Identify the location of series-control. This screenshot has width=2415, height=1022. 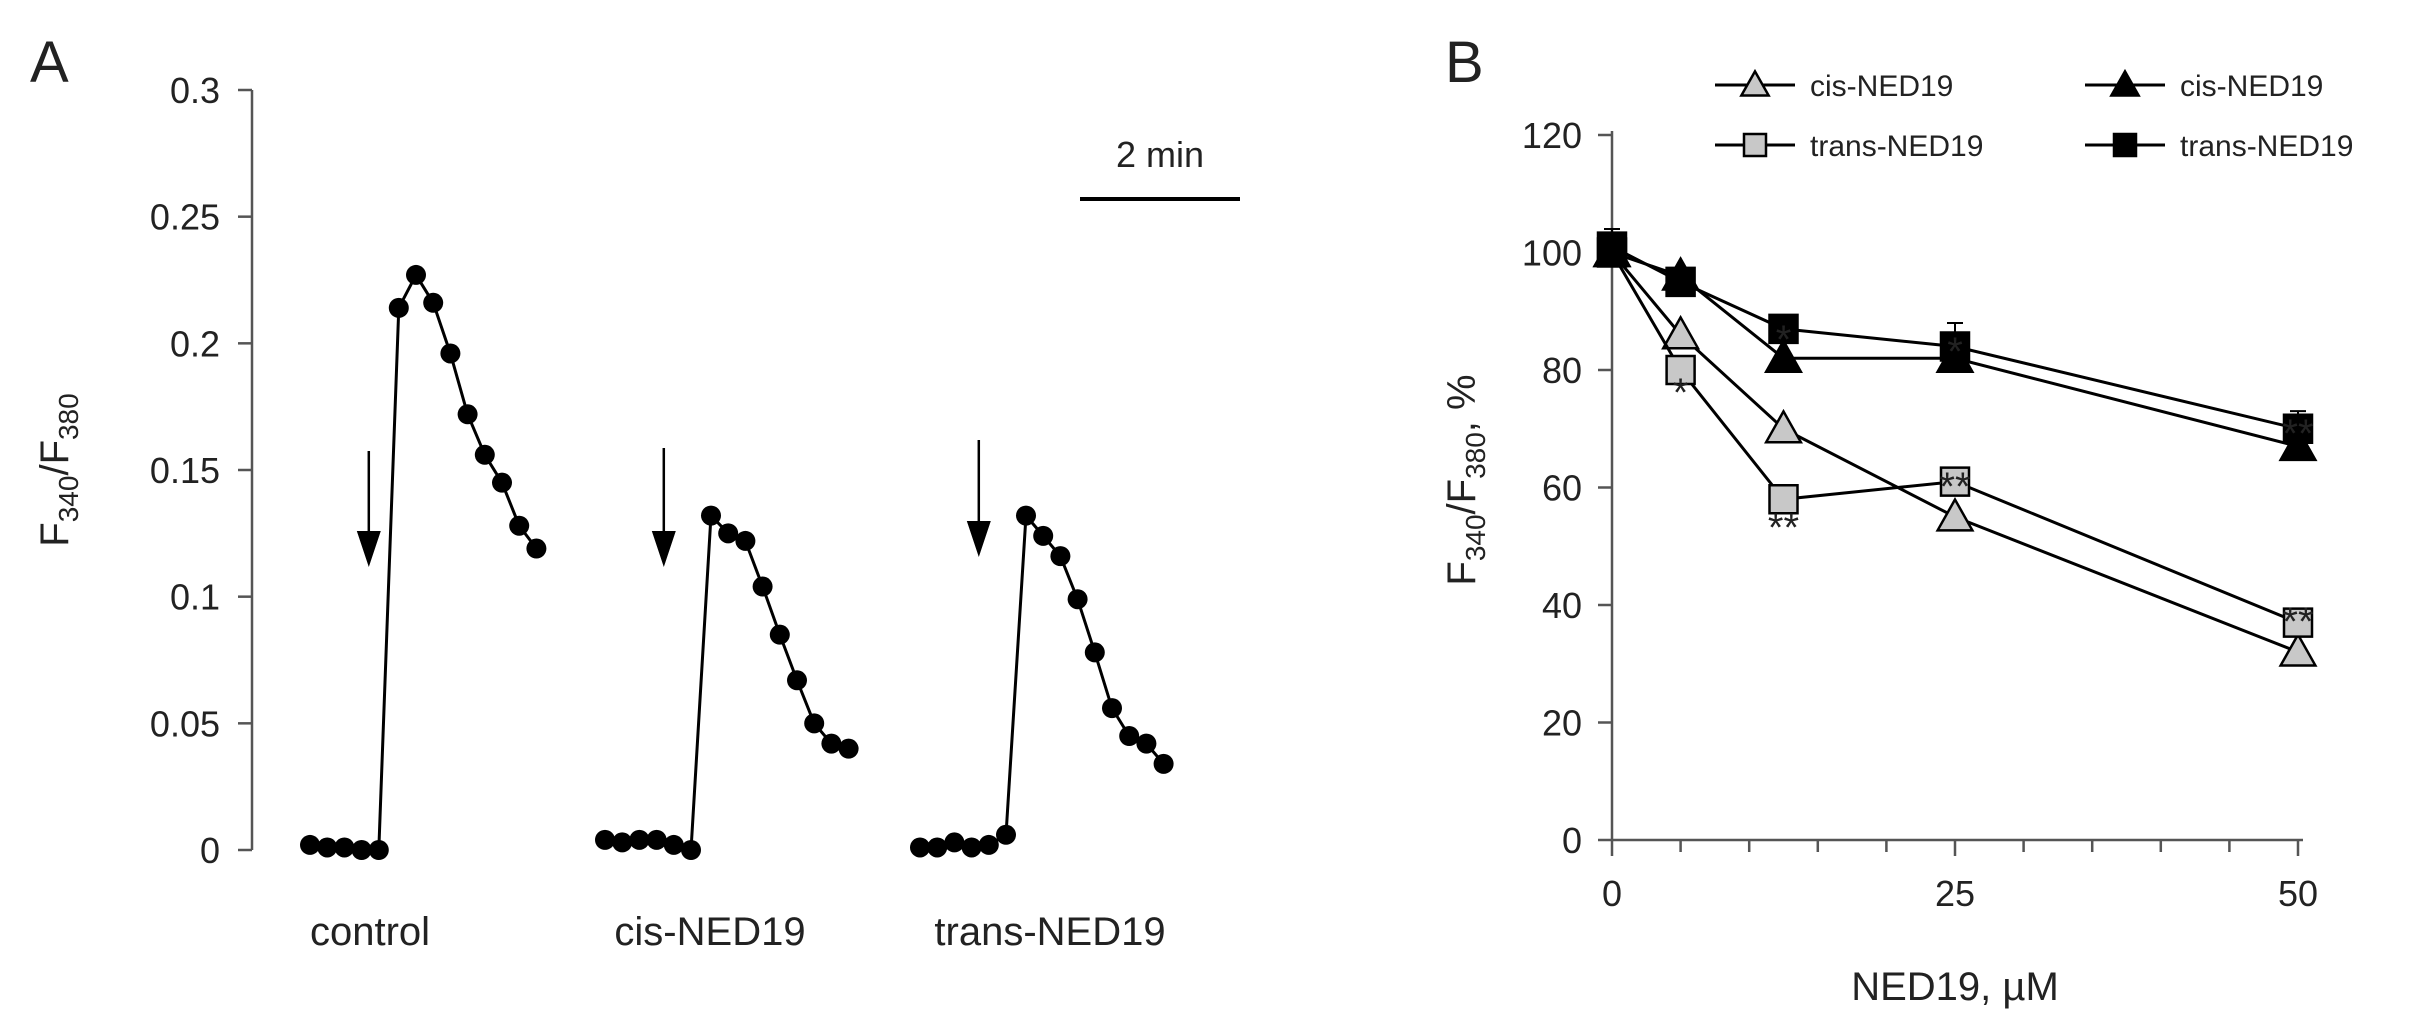
(423, 562).